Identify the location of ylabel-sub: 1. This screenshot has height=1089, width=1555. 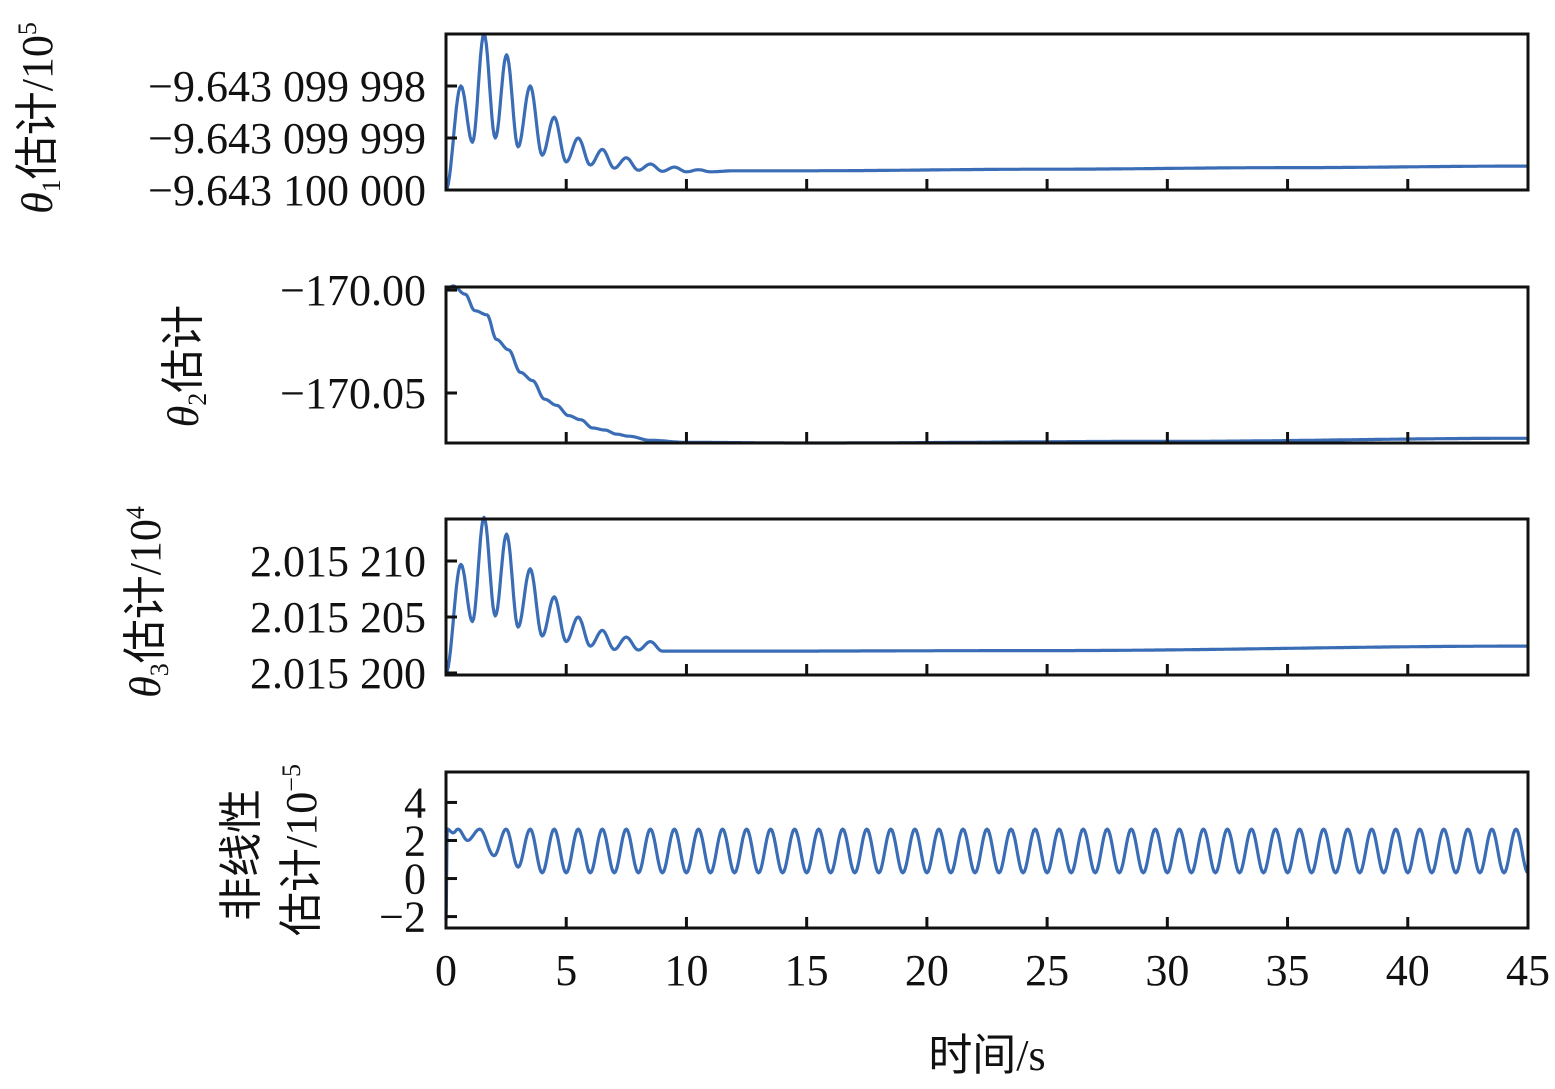
(51, 185).